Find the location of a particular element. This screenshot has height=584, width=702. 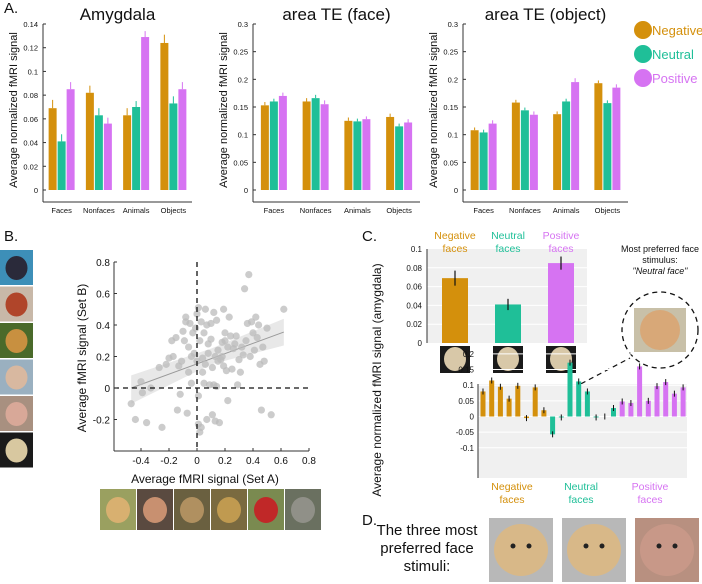

y-axis-label: Average fMRI signal (Set B) is located at coordinates (82, 358).